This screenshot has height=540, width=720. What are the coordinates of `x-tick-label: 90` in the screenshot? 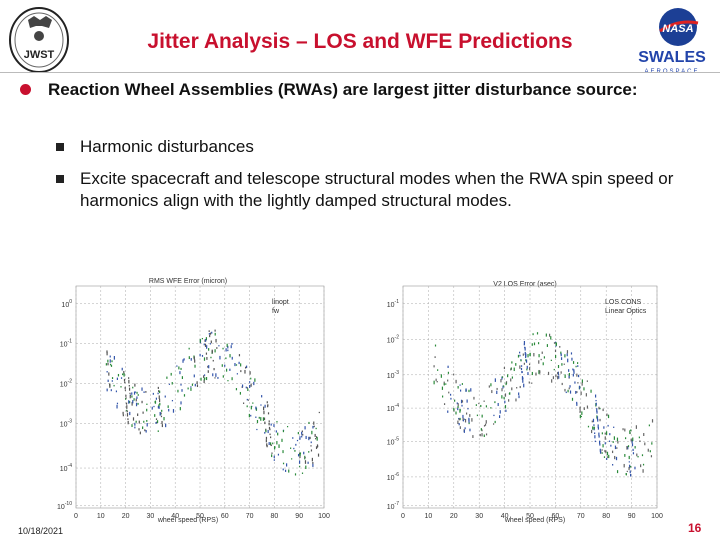 It's located at (632, 516).